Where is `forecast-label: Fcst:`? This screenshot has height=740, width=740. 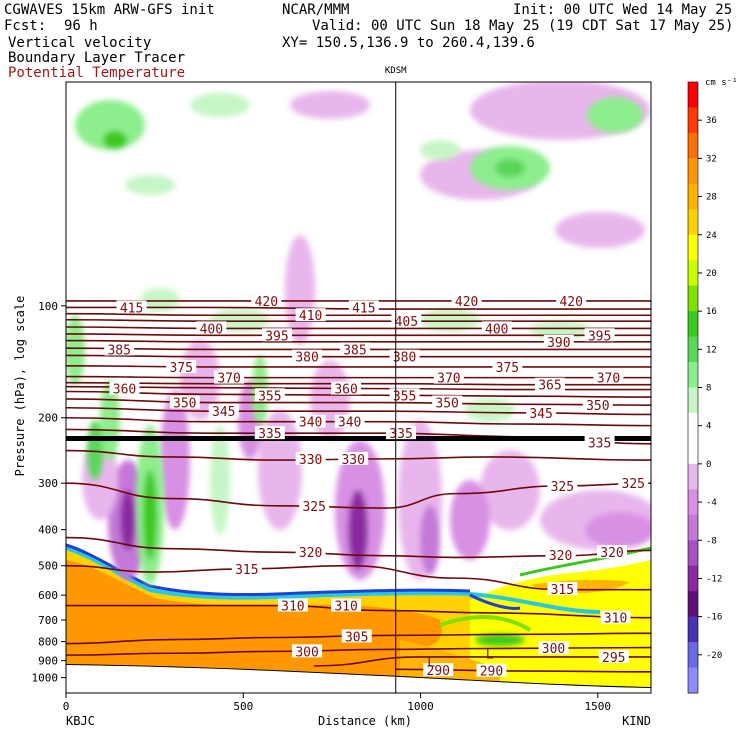
forecast-label: Fcst: is located at coordinates (25, 26).